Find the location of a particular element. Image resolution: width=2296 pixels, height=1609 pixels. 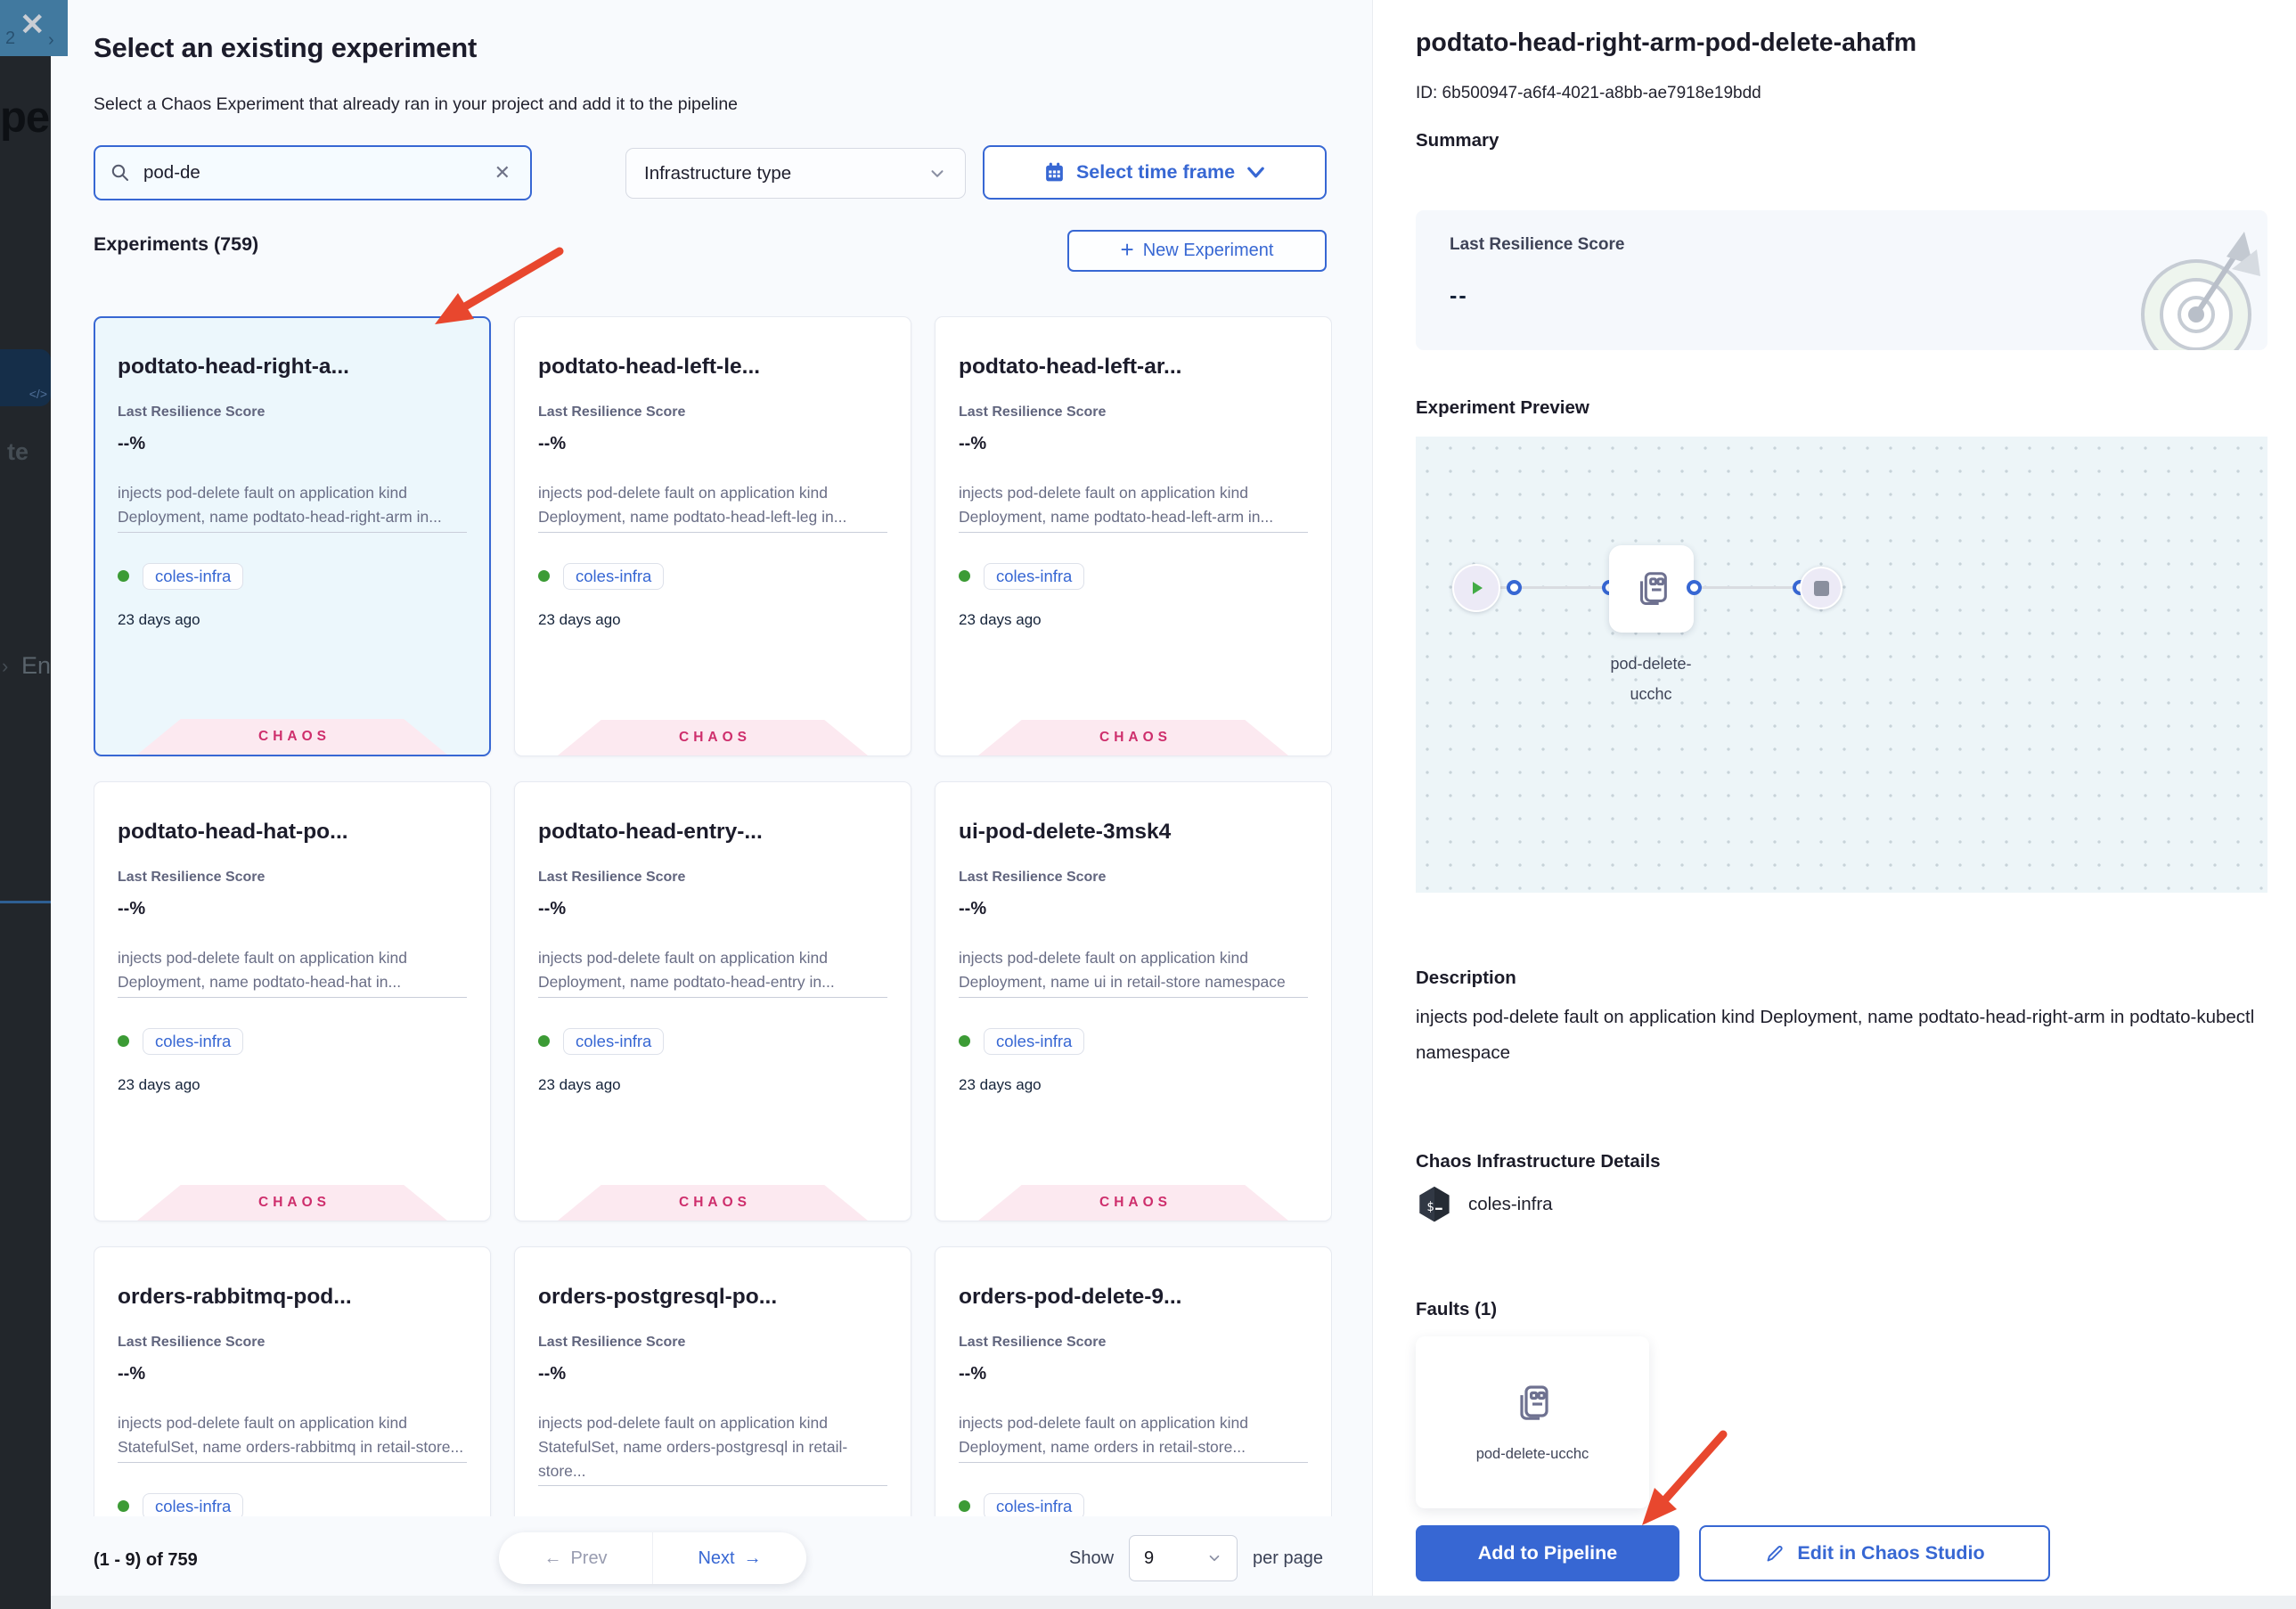

edit-in-chaos-studio-label: Edit in Chaos Studio is located at coordinates (1891, 1553).